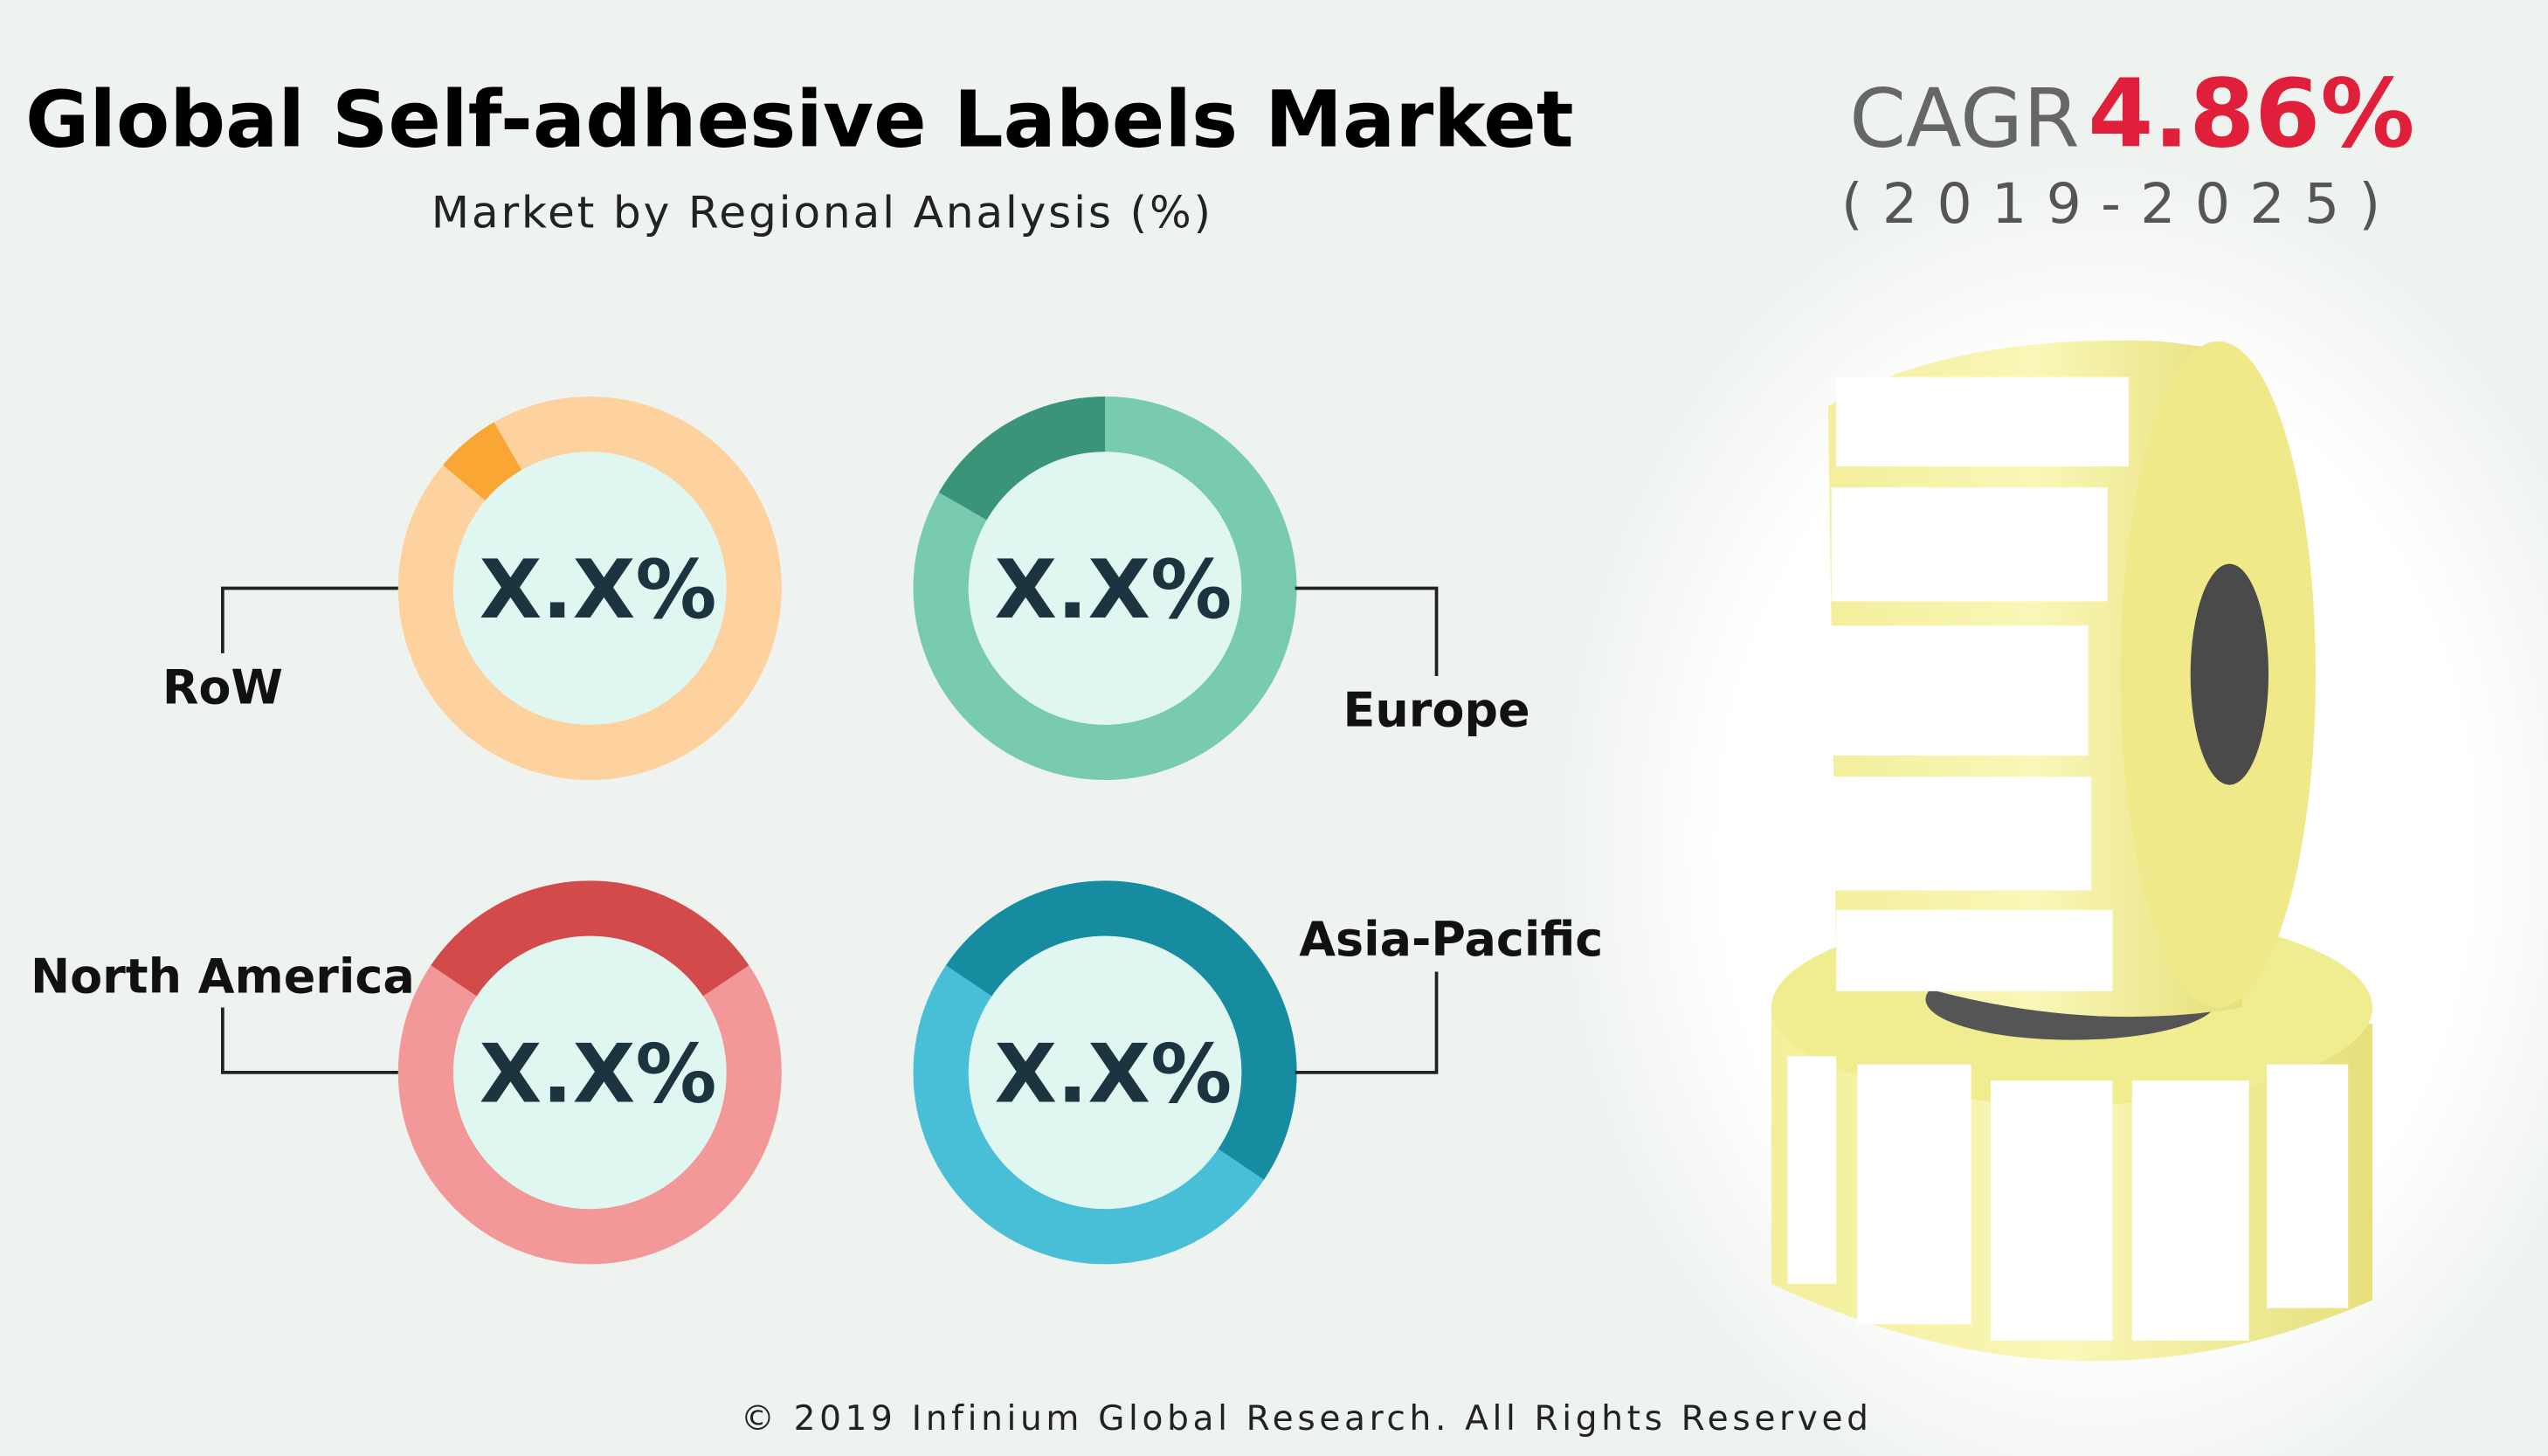  What do you see at coordinates (223, 976) in the screenshot?
I see `region-label: North America` at bounding box center [223, 976].